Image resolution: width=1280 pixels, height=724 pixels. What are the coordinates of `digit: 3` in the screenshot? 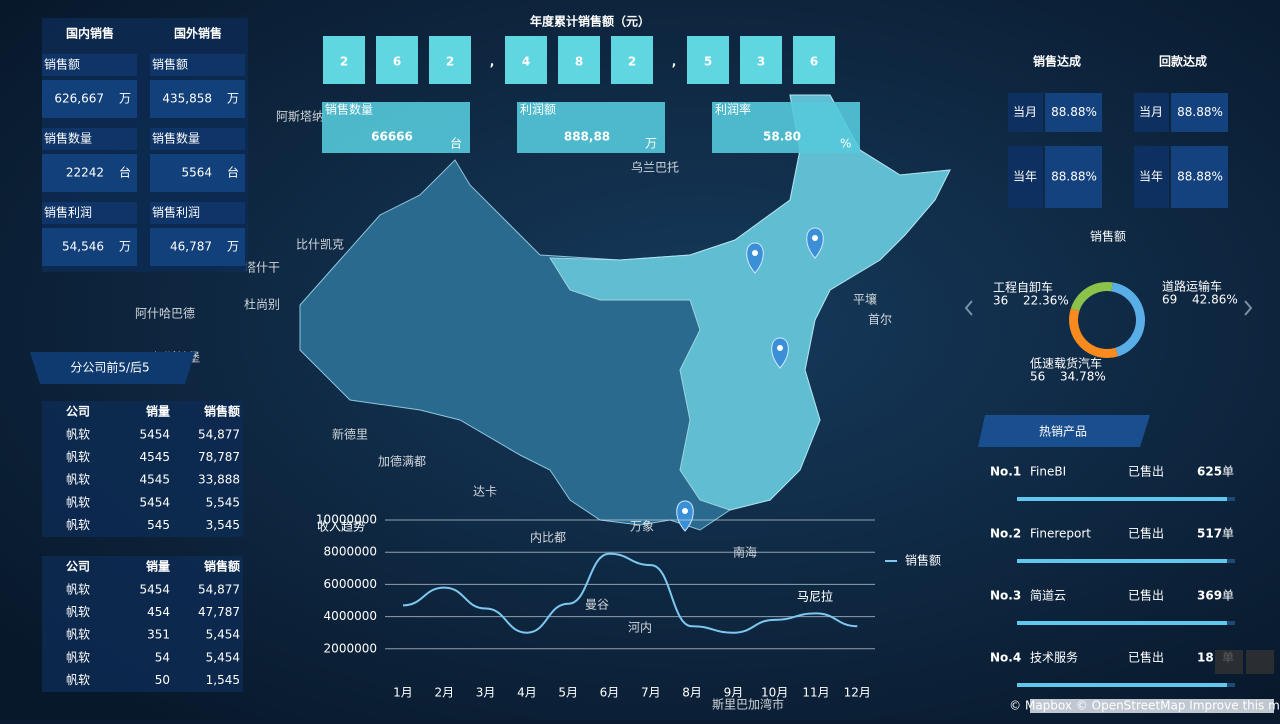 It's located at (761, 62).